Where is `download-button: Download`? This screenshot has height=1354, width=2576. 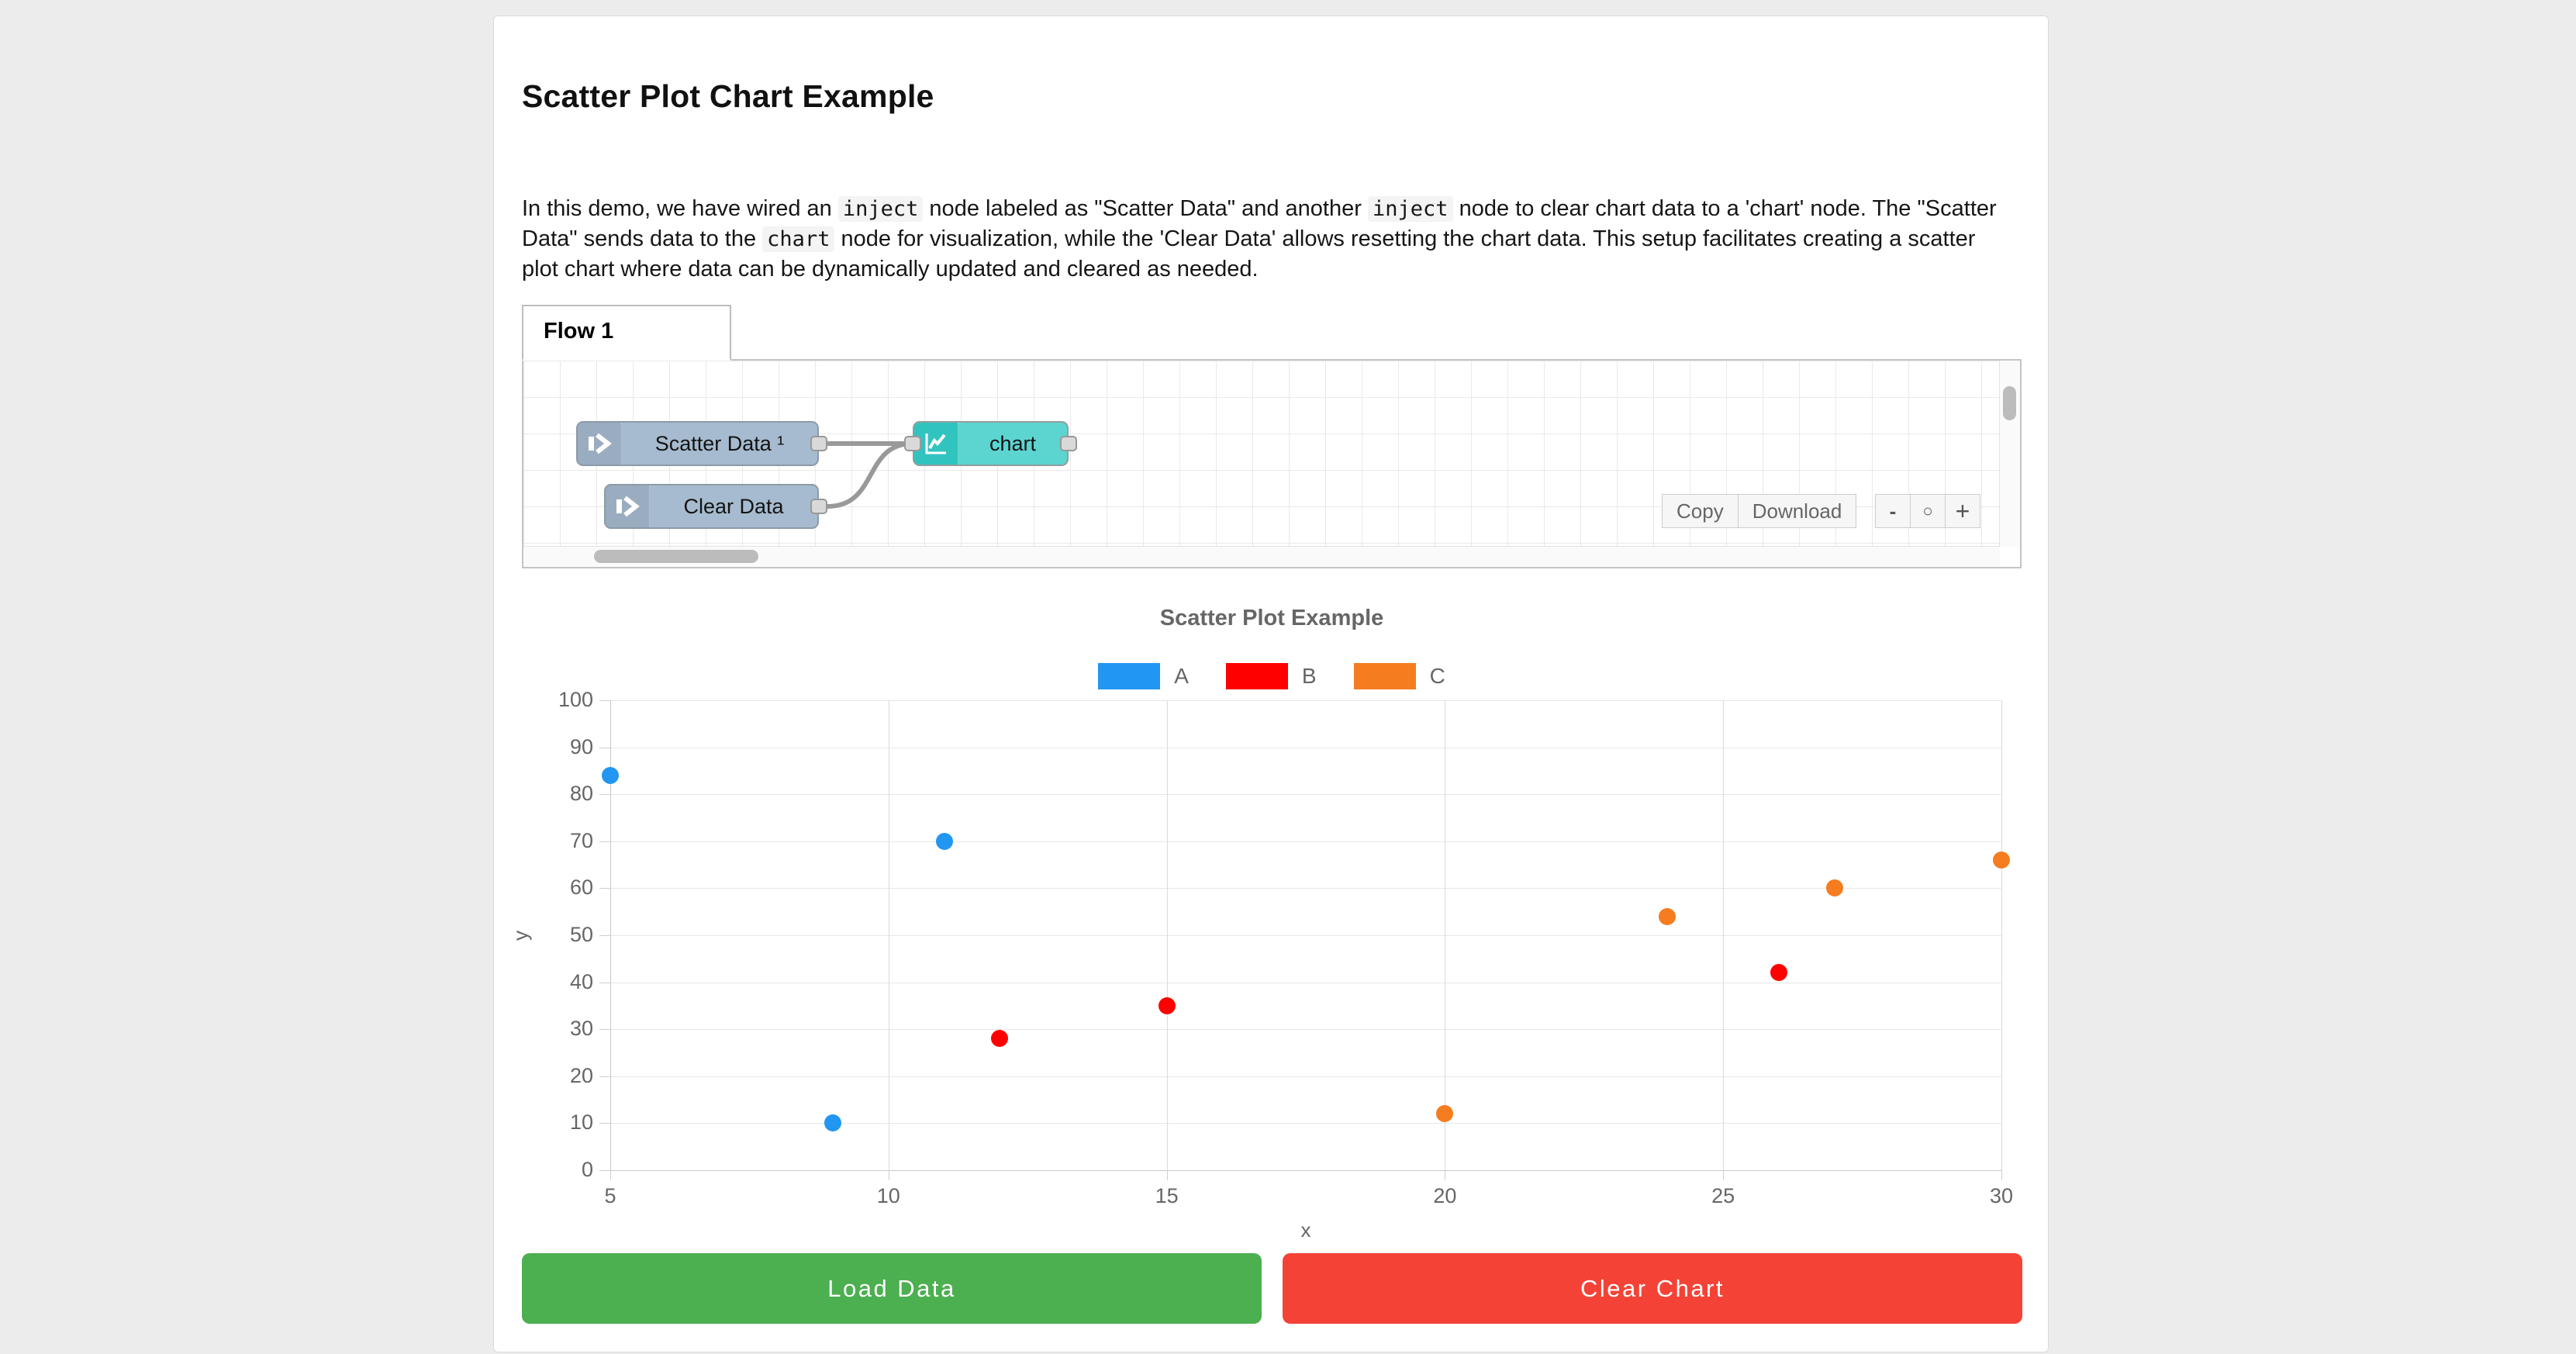
download-button: Download is located at coordinates (1797, 511).